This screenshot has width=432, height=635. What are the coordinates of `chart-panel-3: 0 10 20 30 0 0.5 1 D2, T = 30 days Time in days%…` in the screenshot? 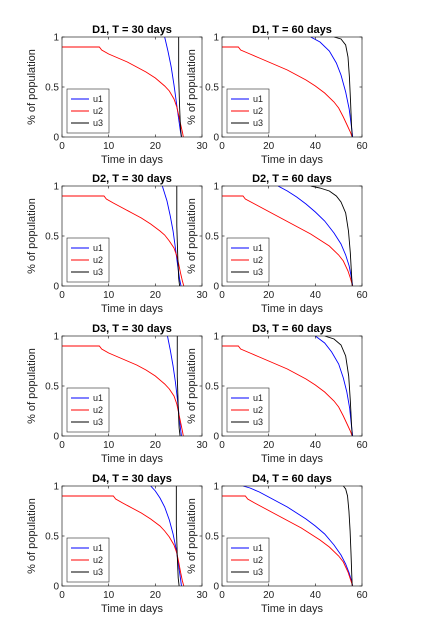 It's located at (117, 244).